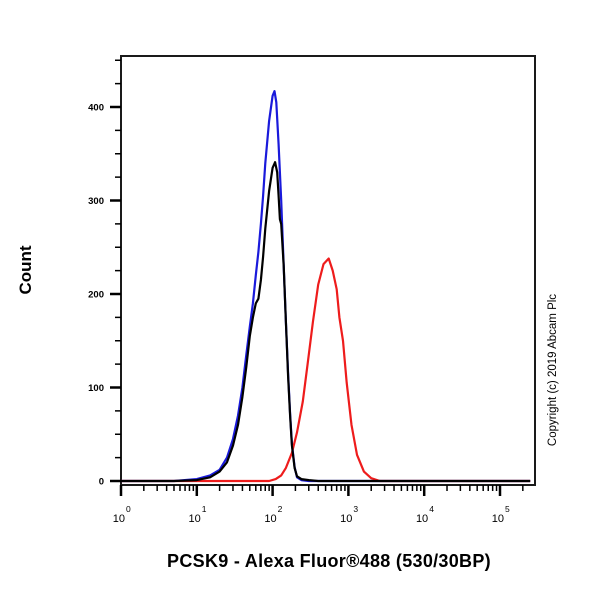 This screenshot has width=600, height=600. I want to click on svg-text: 3, so click(355, 509).